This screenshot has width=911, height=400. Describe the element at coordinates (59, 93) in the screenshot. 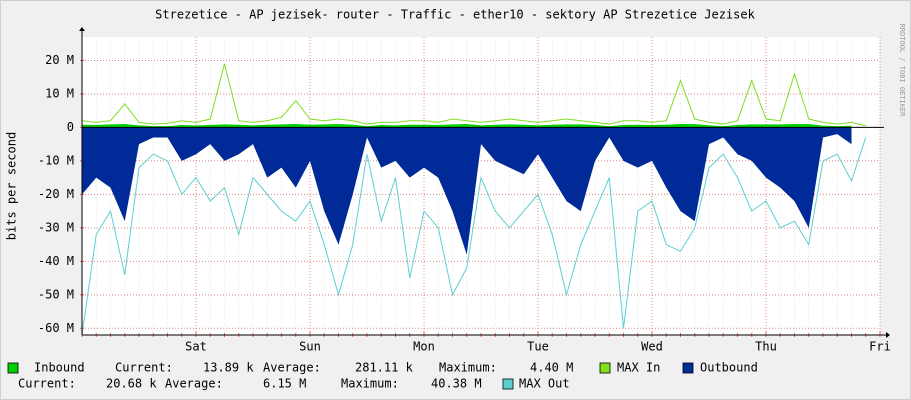

I see `y-tick-label: 10 M` at that location.